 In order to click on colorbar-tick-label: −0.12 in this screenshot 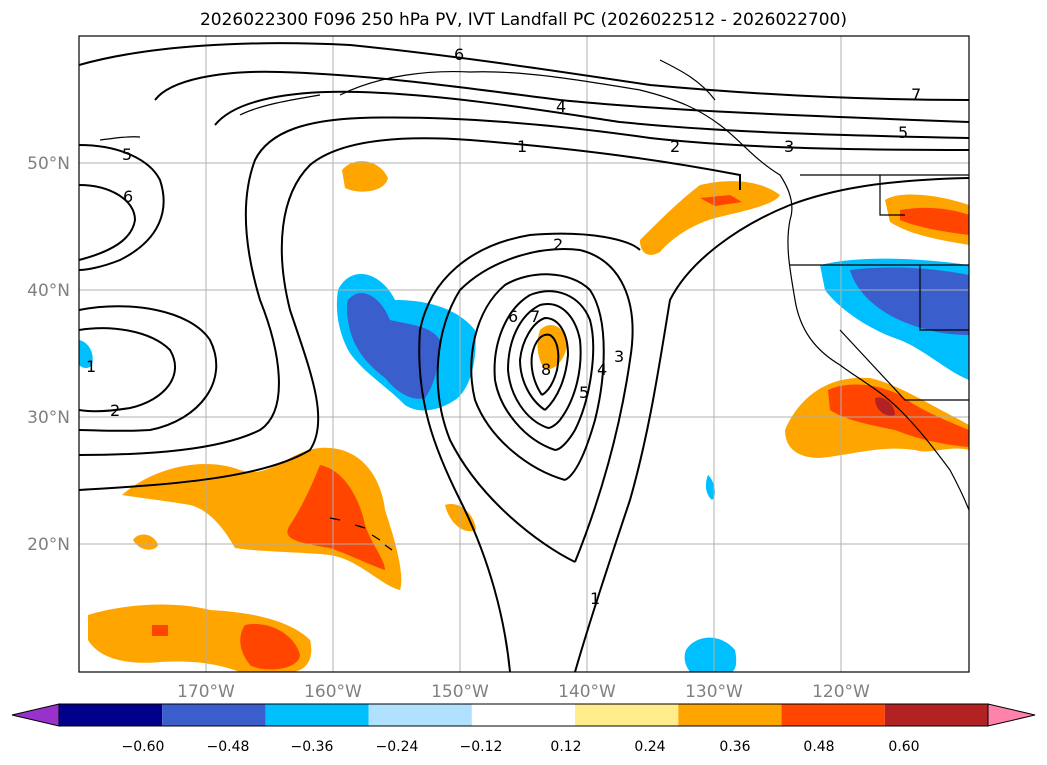, I will do `click(481, 747)`.